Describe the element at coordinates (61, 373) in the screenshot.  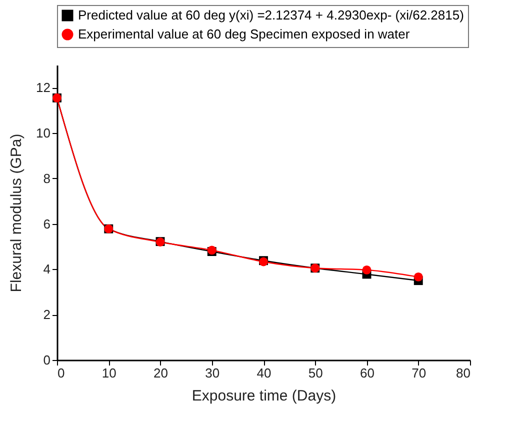
I see `x-tick-label: 0` at that location.